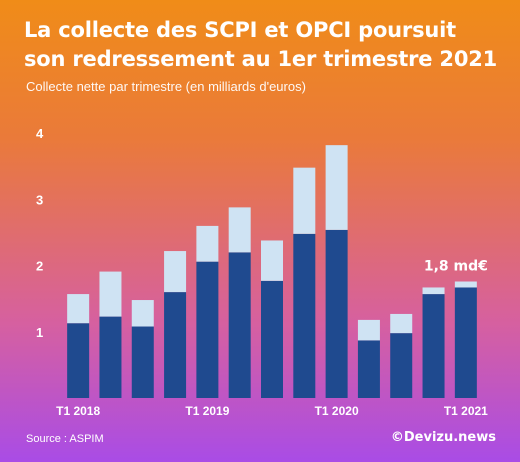 Image resolution: width=520 pixels, height=462 pixels. I want to click on y-tick-label: 1, so click(39, 332).